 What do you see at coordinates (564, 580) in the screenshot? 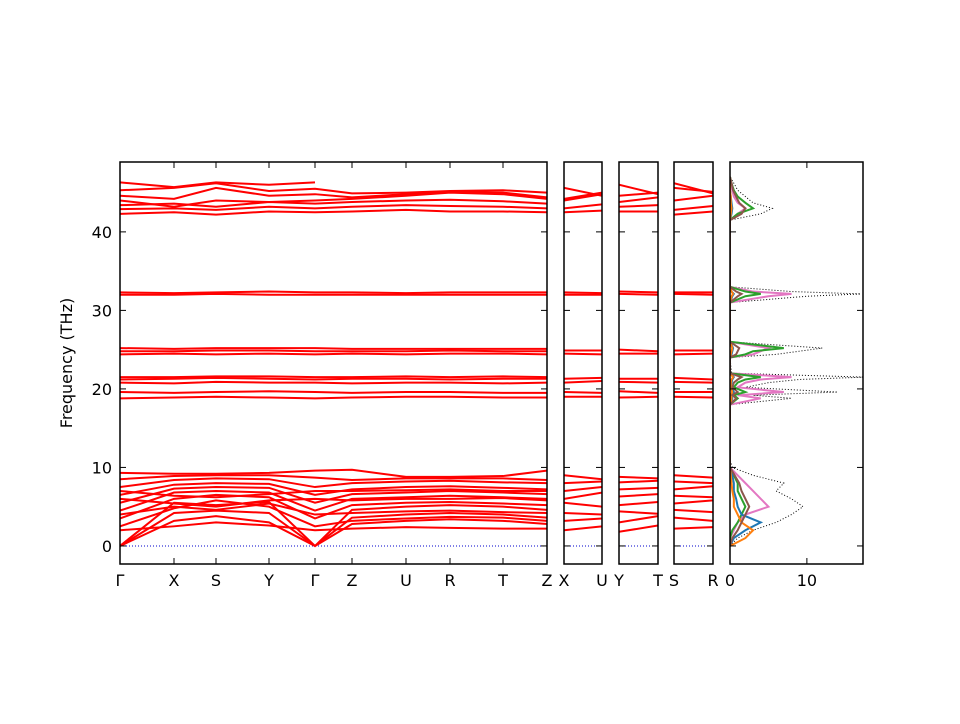
I see `x-tick-label: X` at bounding box center [564, 580].